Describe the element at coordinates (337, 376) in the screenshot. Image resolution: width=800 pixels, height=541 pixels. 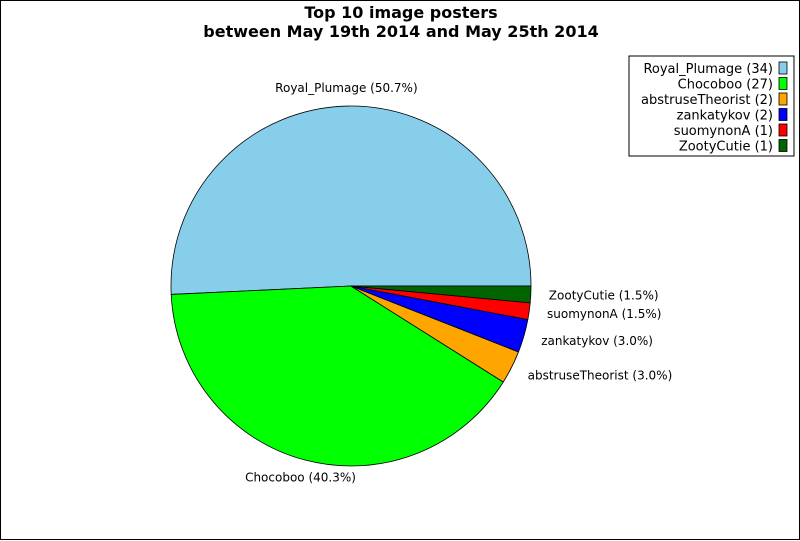
I see `pie-slice-chocoboo` at that location.